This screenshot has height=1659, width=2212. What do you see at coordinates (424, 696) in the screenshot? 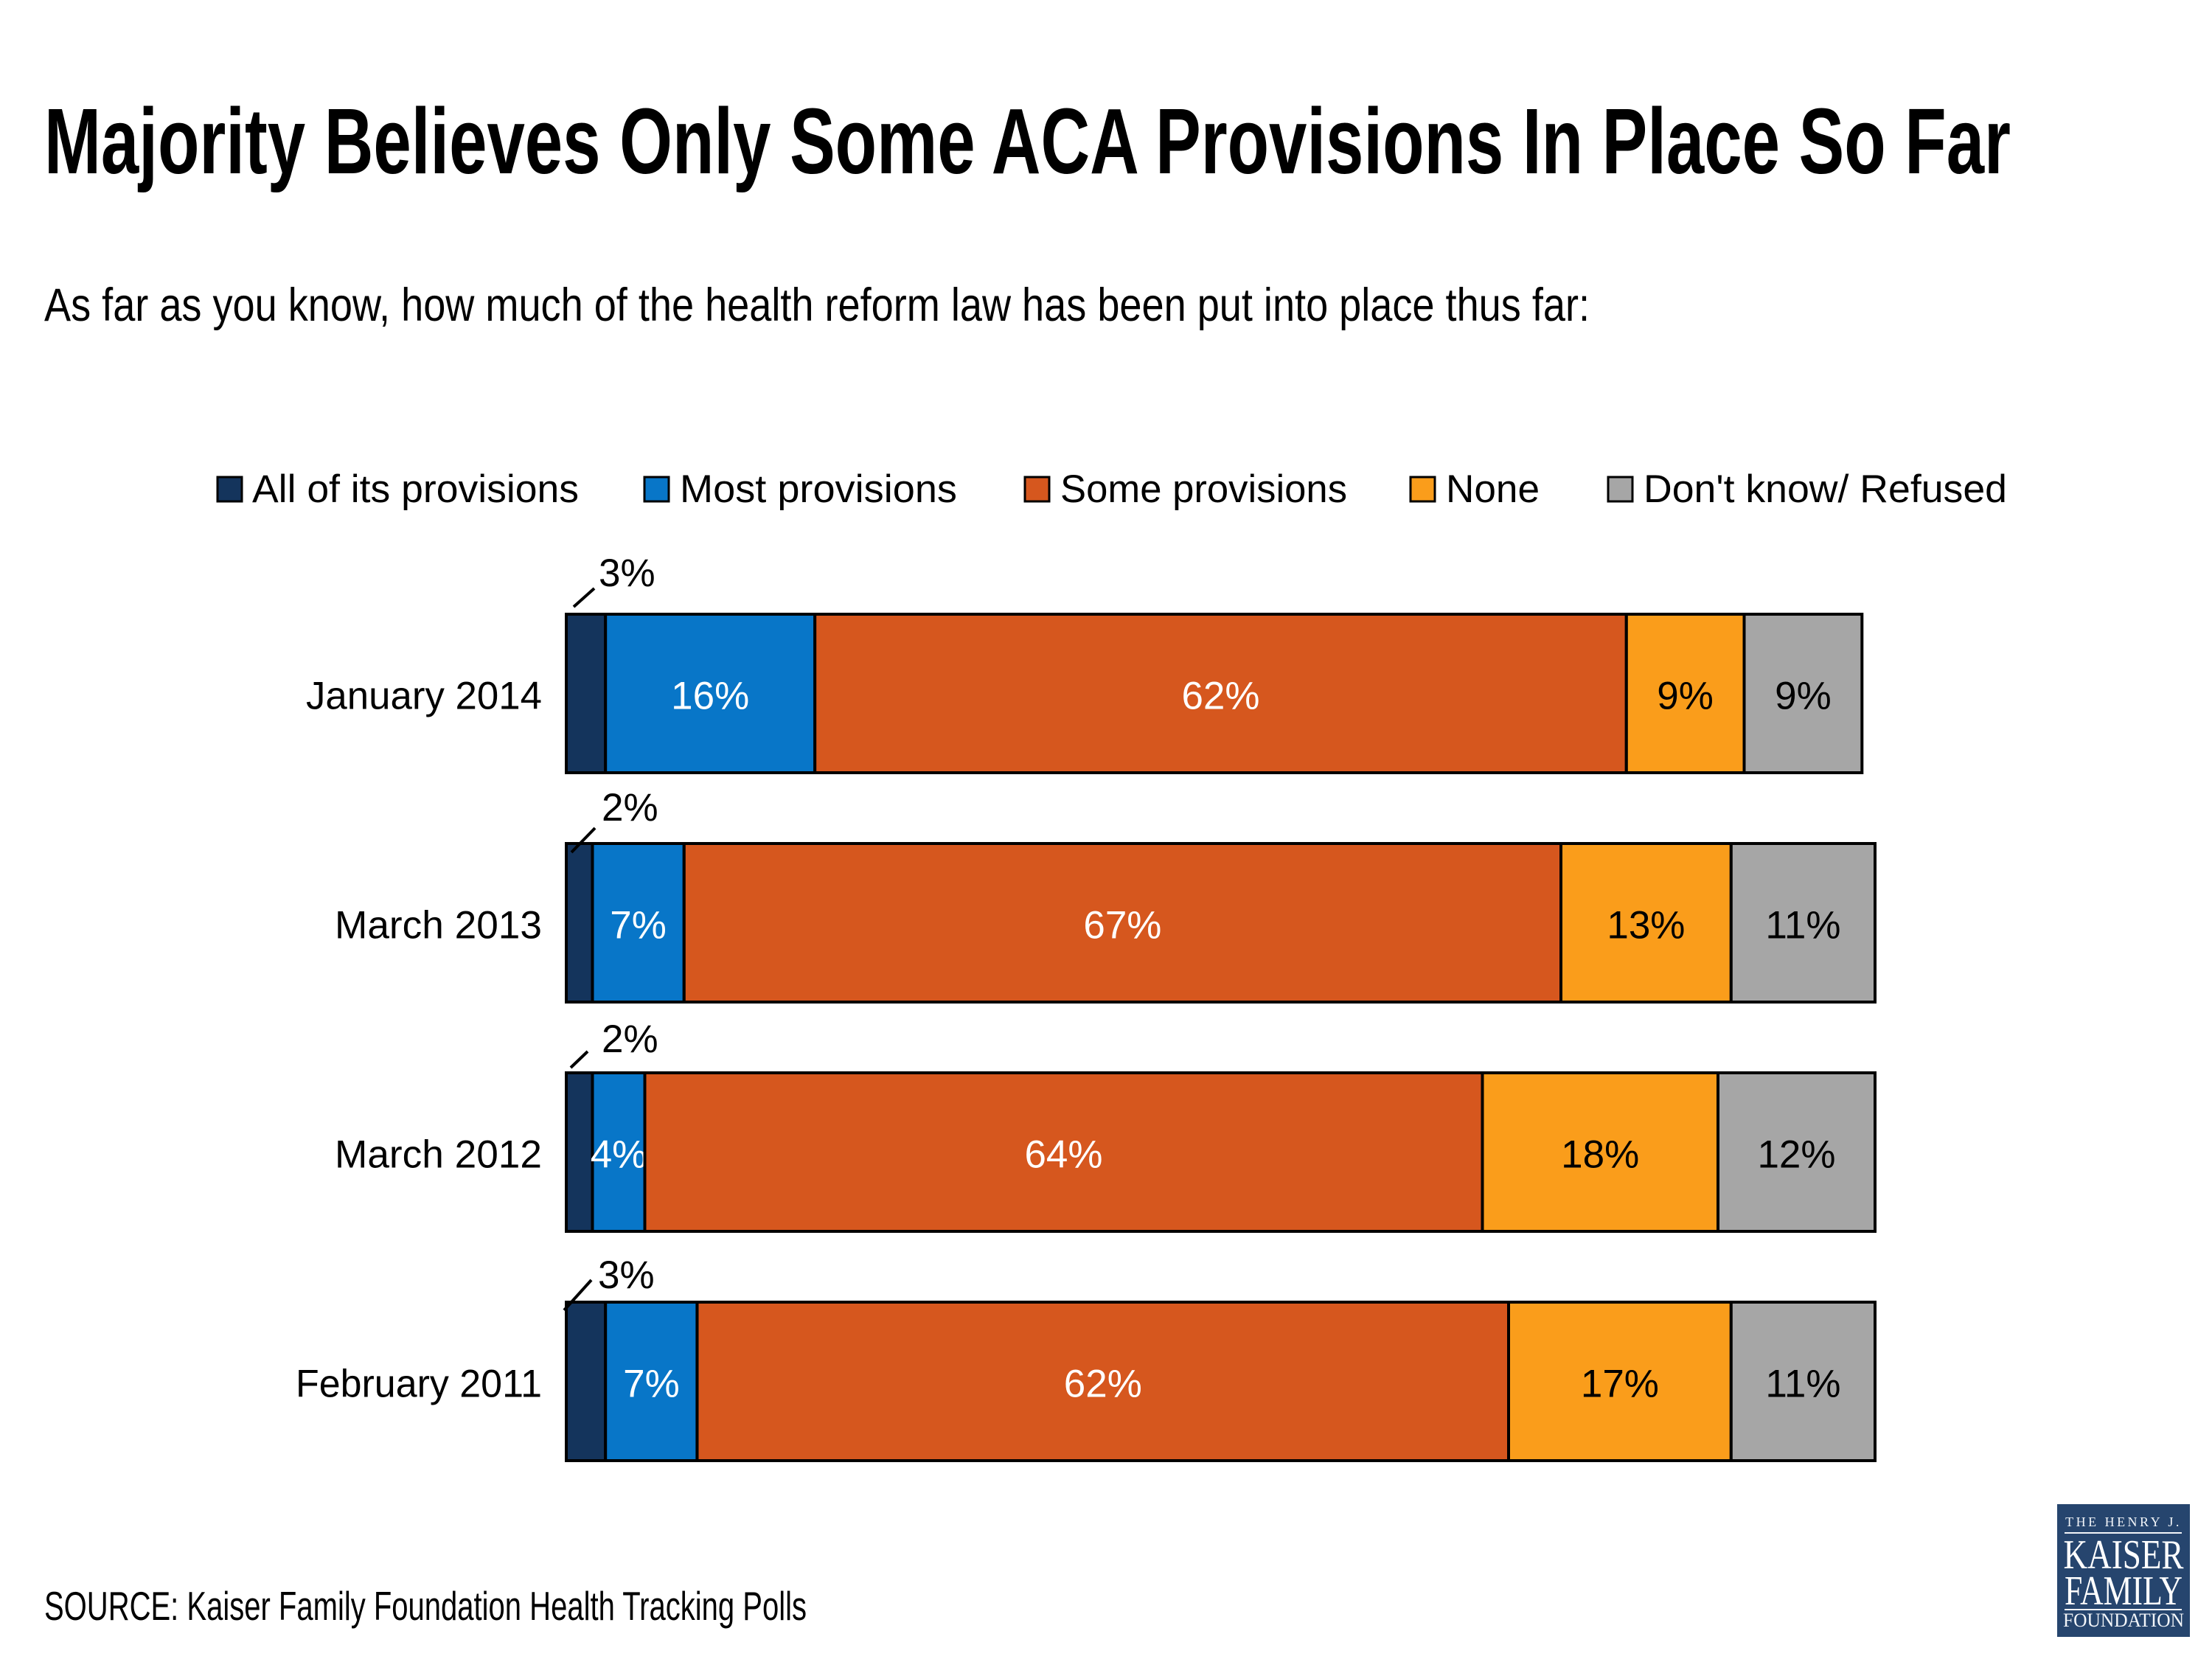
I see `svg-text: January 2014` at bounding box center [424, 696].